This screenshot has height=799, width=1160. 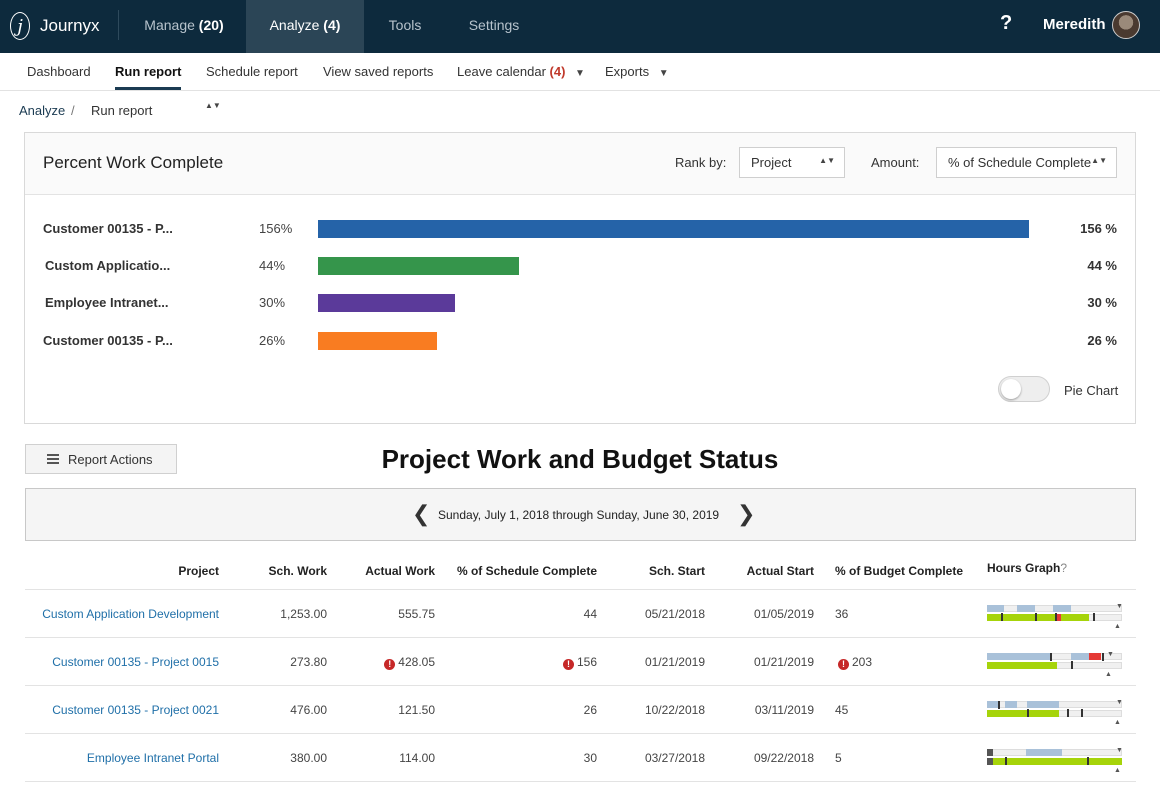 What do you see at coordinates (110, 459) in the screenshot?
I see `report-actions-label: Report Actions` at bounding box center [110, 459].